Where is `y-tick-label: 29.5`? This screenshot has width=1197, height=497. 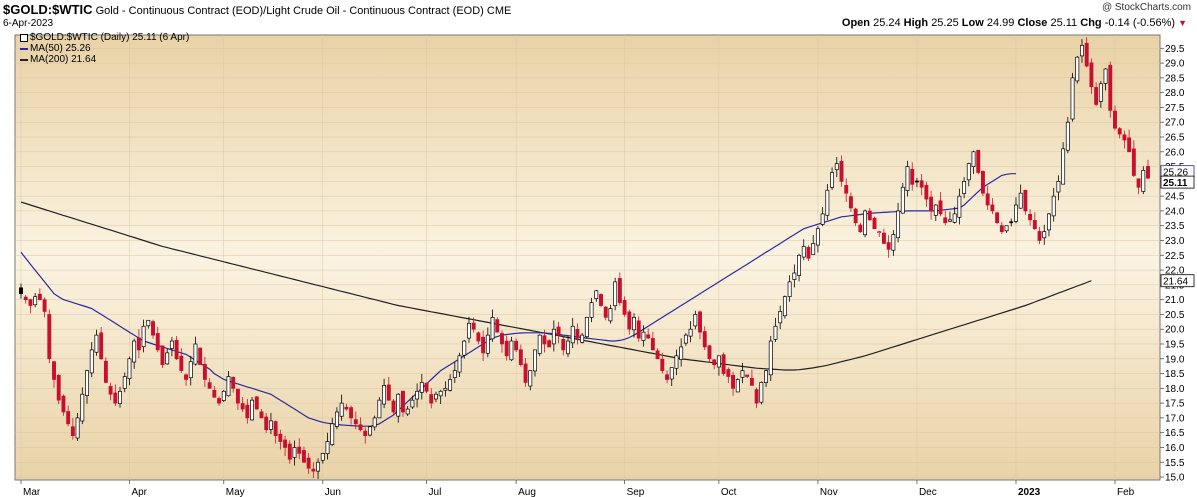 y-tick-label: 29.5 is located at coordinates (1175, 49).